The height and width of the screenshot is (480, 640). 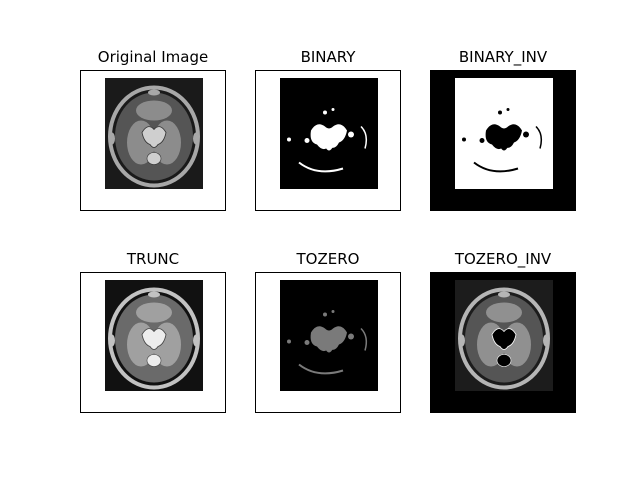 What do you see at coordinates (503, 57) in the screenshot?
I see `panel-title: BINARY_INV` at bounding box center [503, 57].